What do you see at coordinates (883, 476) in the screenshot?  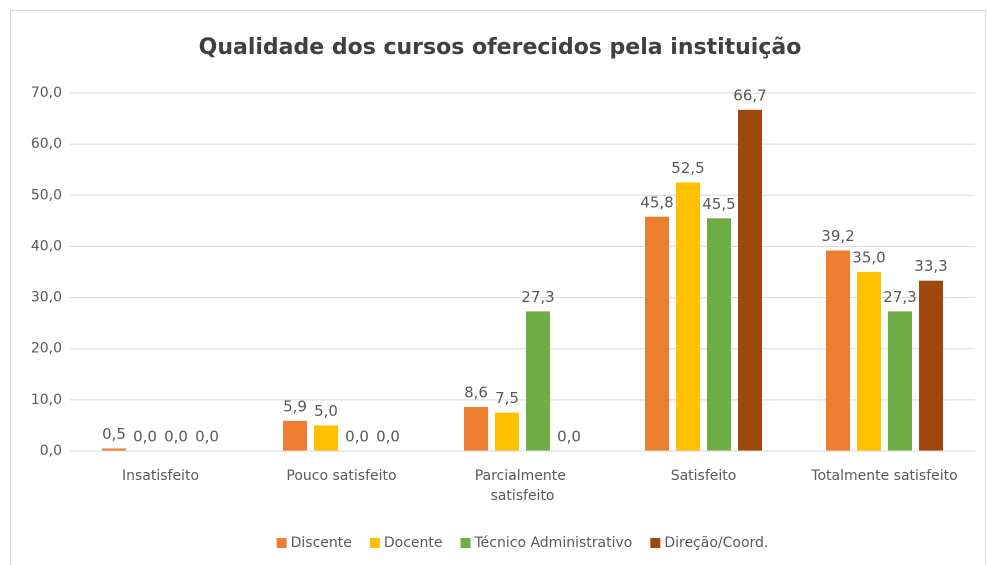 I see `x-tick-label: Totalmente satisfeito` at bounding box center [883, 476].